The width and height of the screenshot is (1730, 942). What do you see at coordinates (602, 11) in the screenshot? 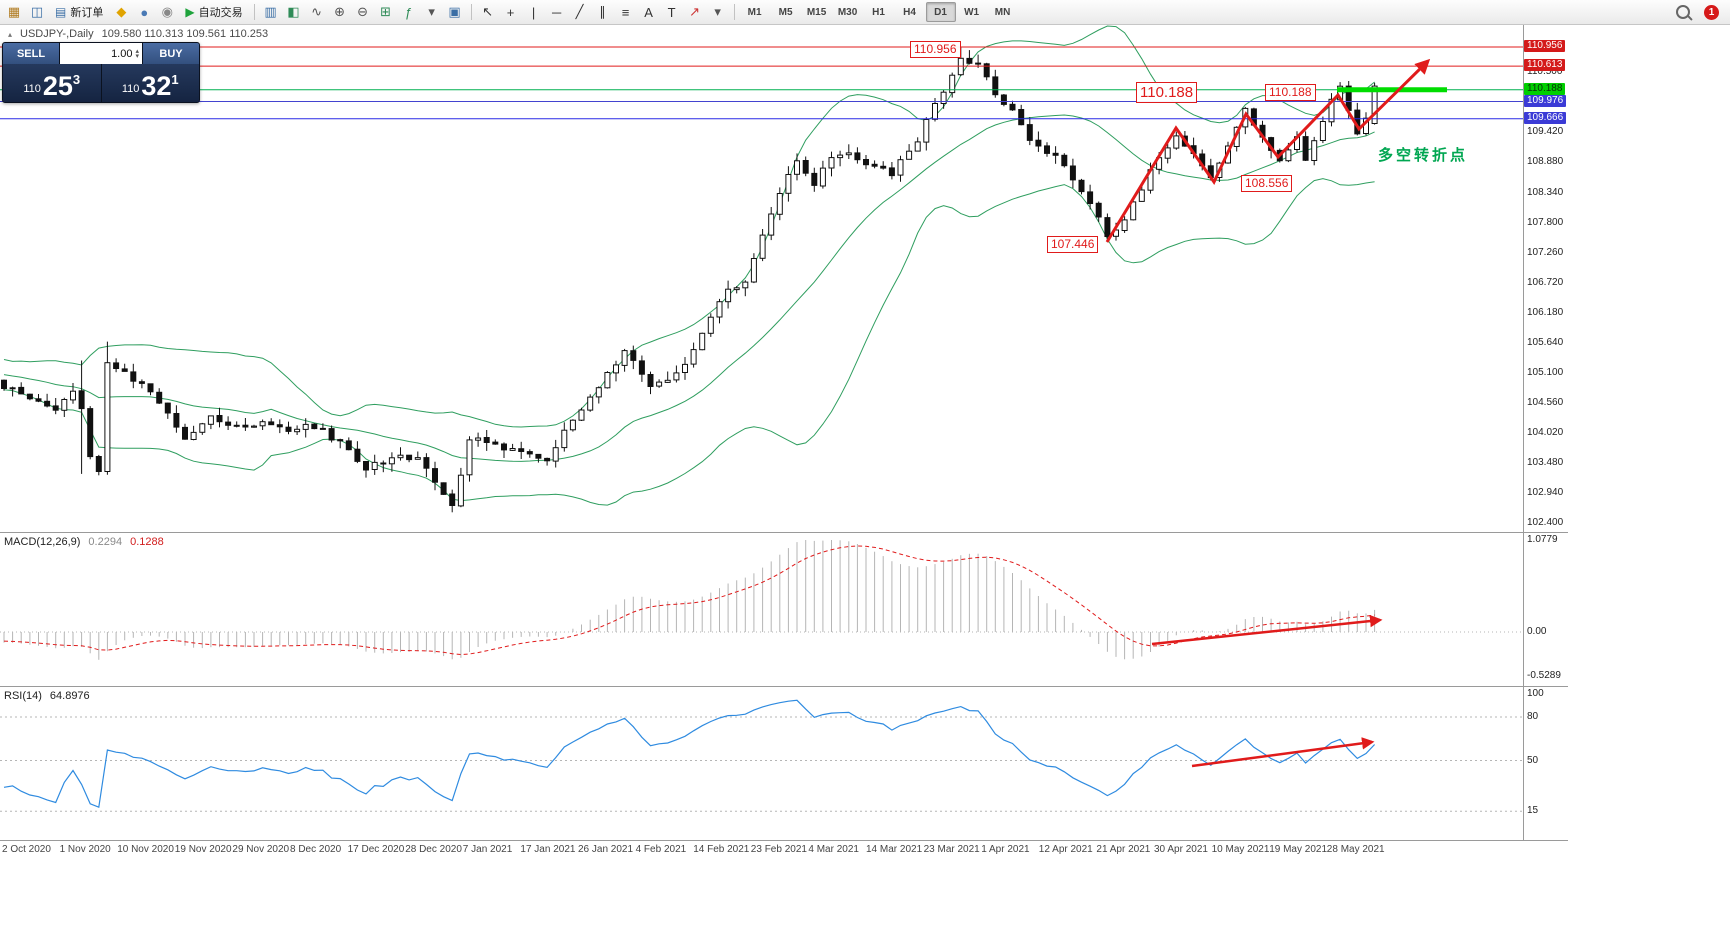
I see `channel-icon: ∥` at bounding box center [602, 11].